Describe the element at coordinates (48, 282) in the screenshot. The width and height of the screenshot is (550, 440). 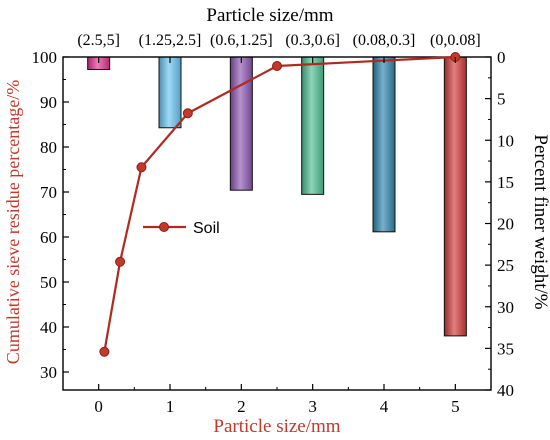
I see `left-tick-label: 50` at that location.